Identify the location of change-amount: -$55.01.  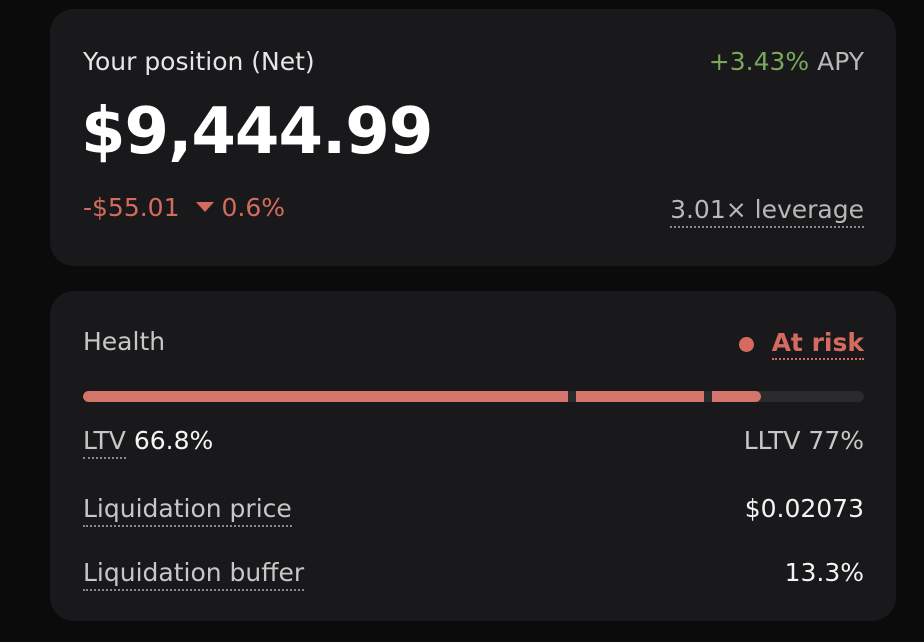
(131, 207).